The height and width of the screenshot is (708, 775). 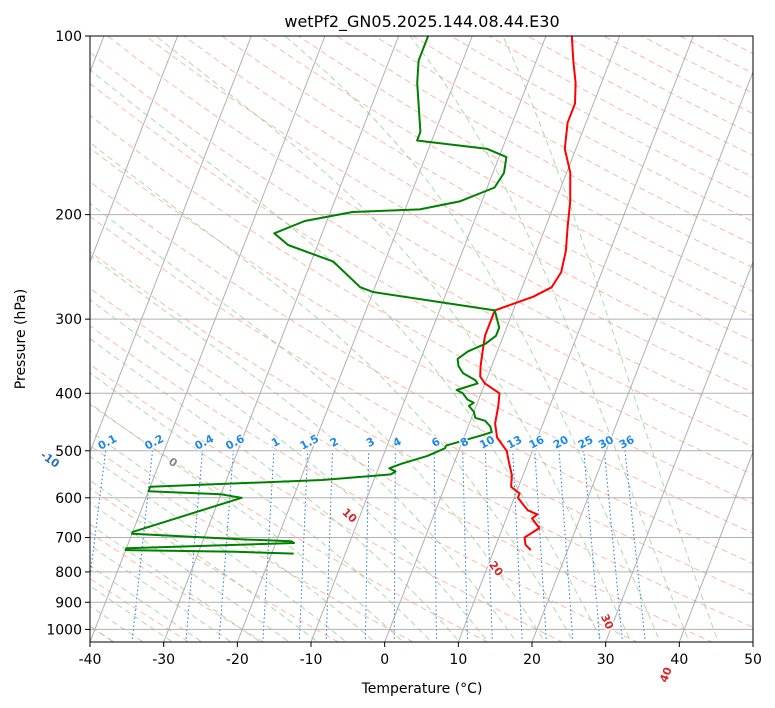 What do you see at coordinates (173, 462) in the screenshot?
I see `moist-adiabat-label: 0` at bounding box center [173, 462].